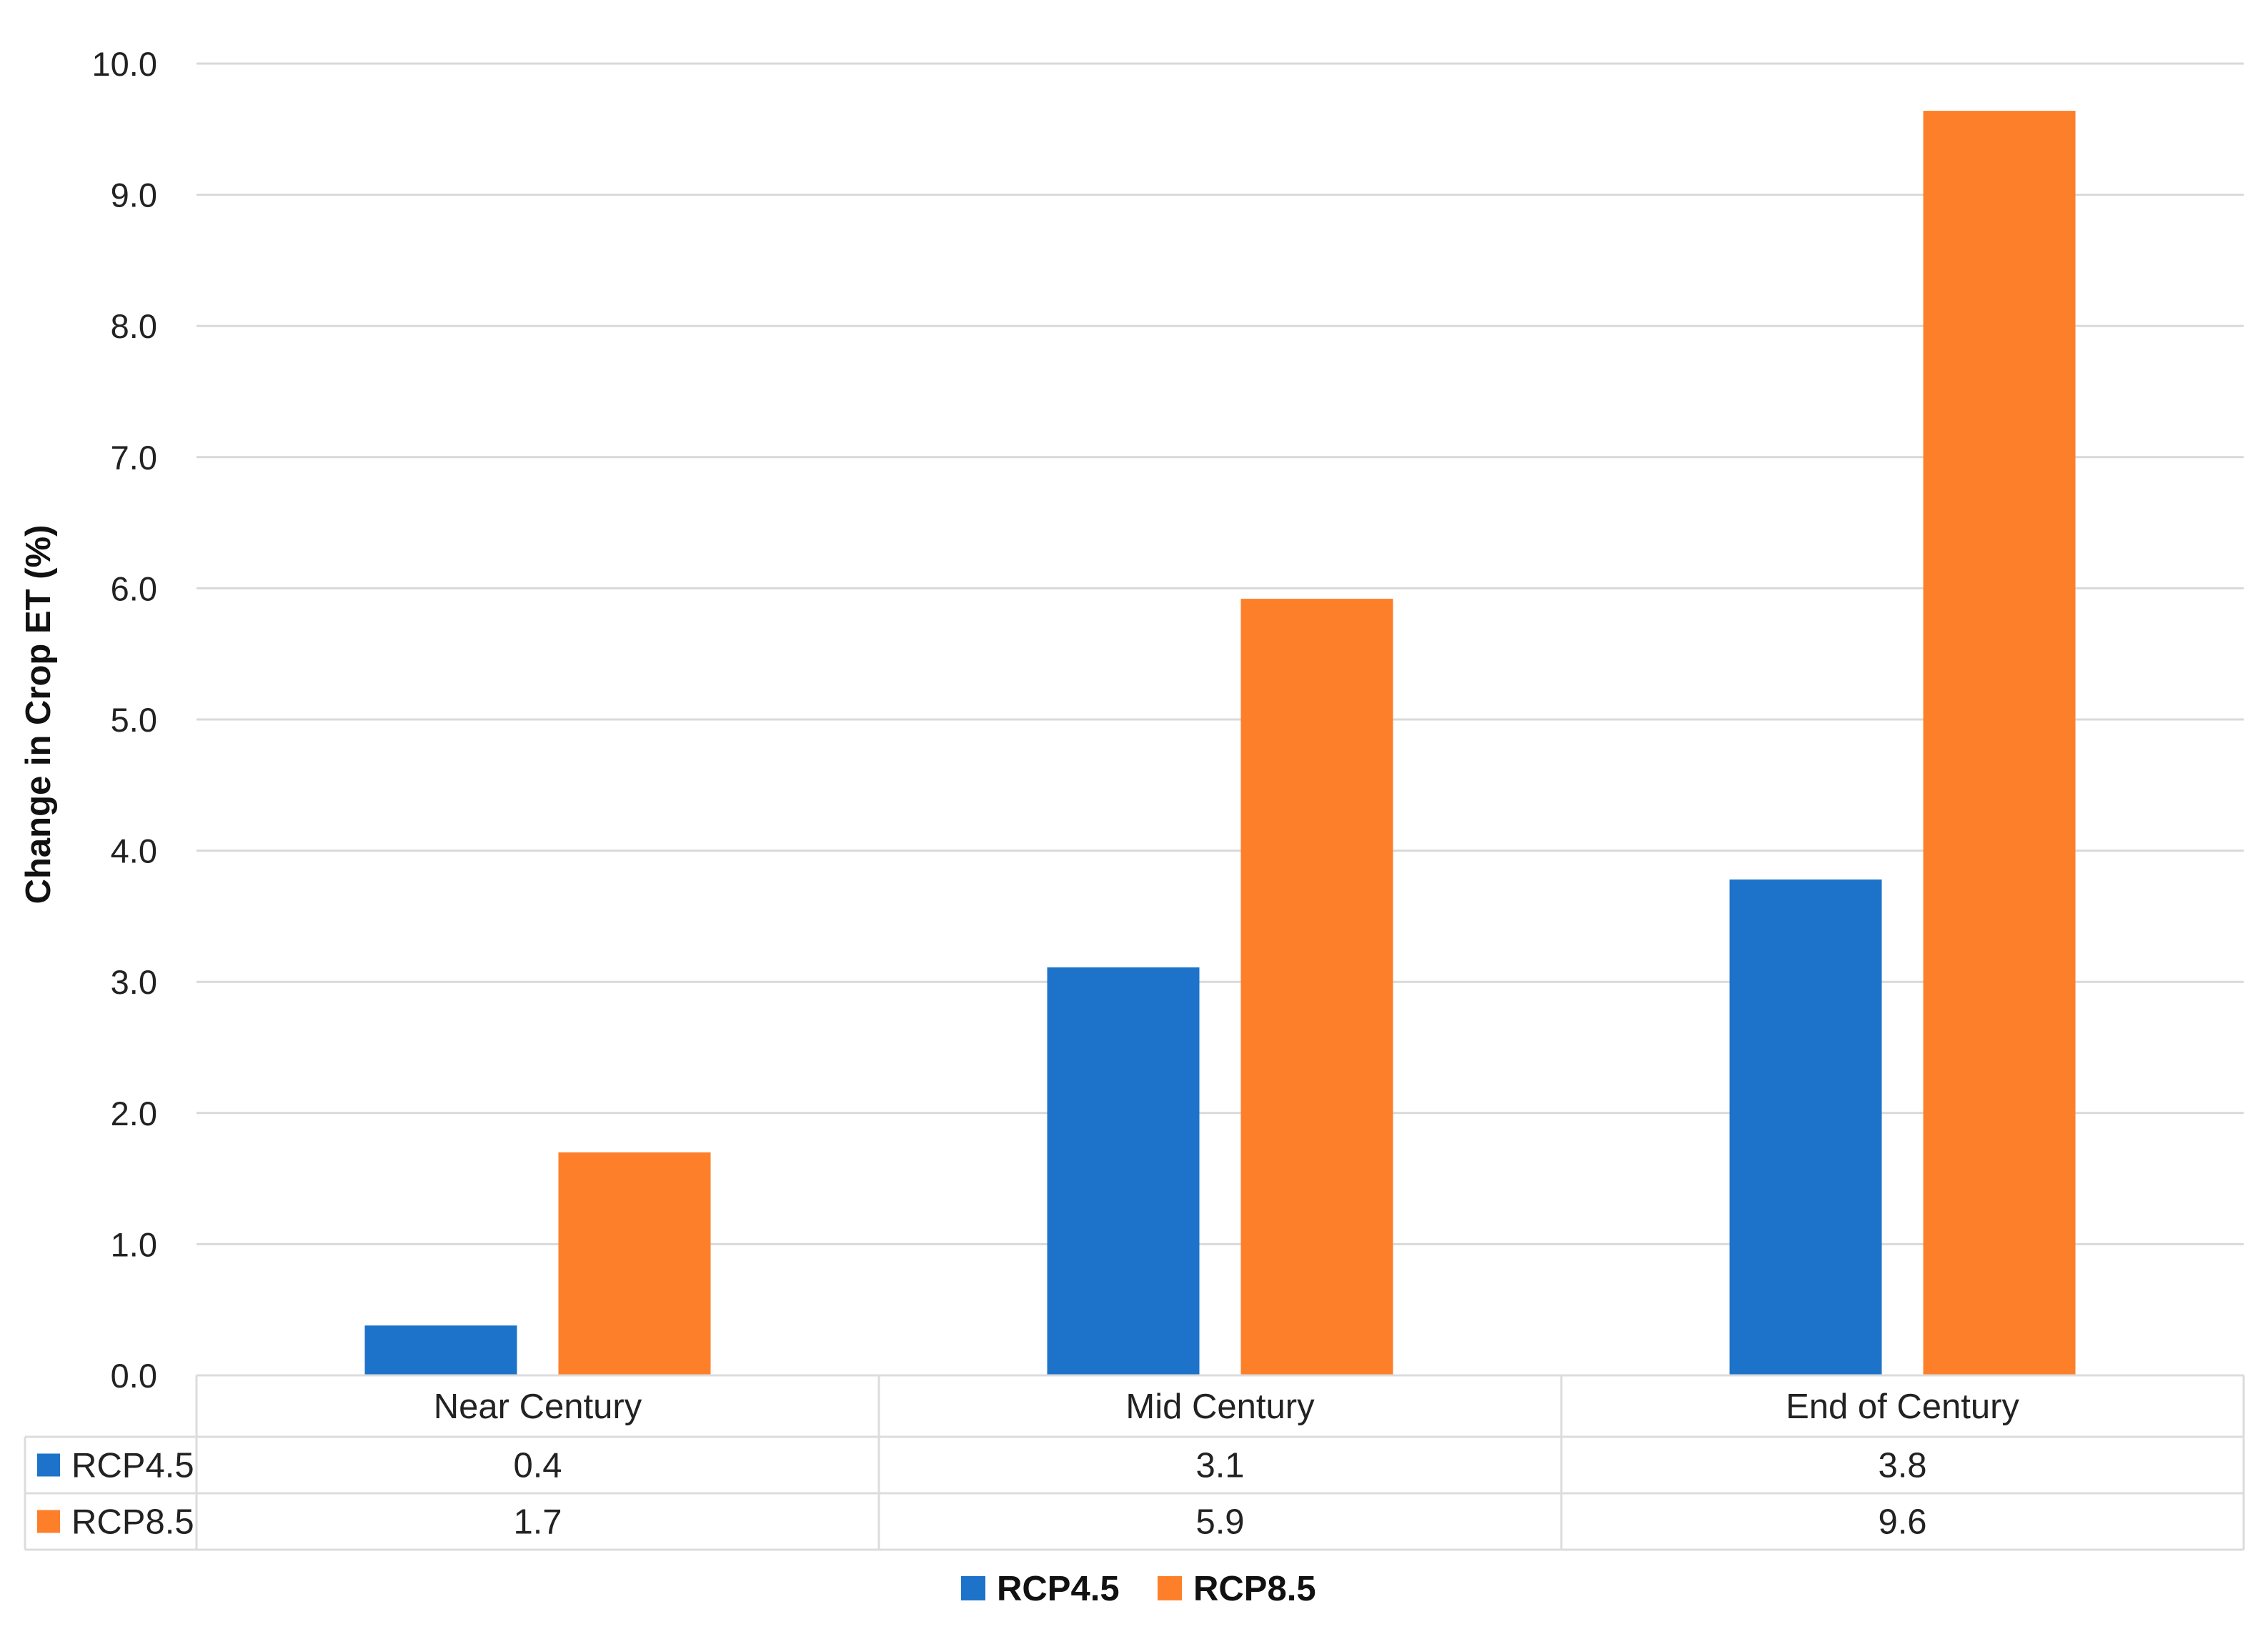 The width and height of the screenshot is (2268, 1649). What do you see at coordinates (1138, 1589) in the screenshot?
I see `legend: RCP4.5 RCP8.5` at bounding box center [1138, 1589].